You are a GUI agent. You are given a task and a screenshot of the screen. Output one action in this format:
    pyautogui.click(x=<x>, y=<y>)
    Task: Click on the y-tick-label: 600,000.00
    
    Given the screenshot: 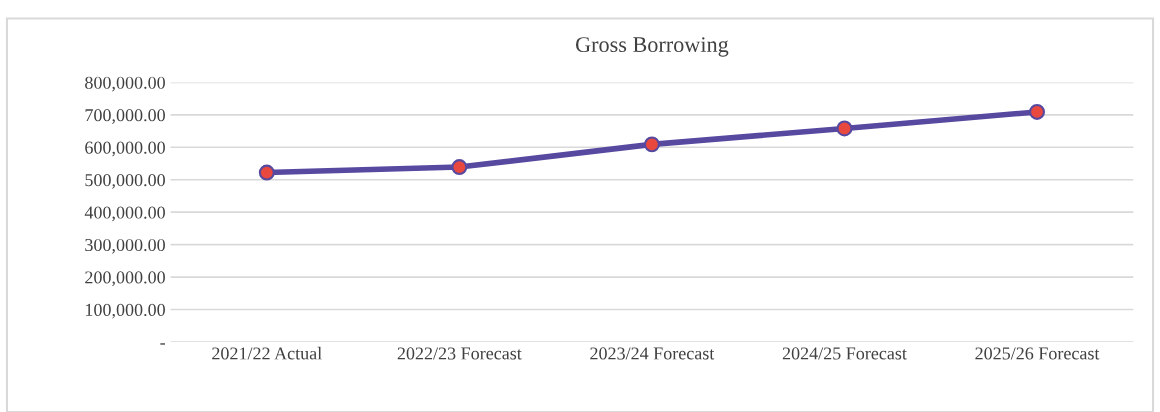 What is the action you would take?
    pyautogui.click(x=125, y=149)
    